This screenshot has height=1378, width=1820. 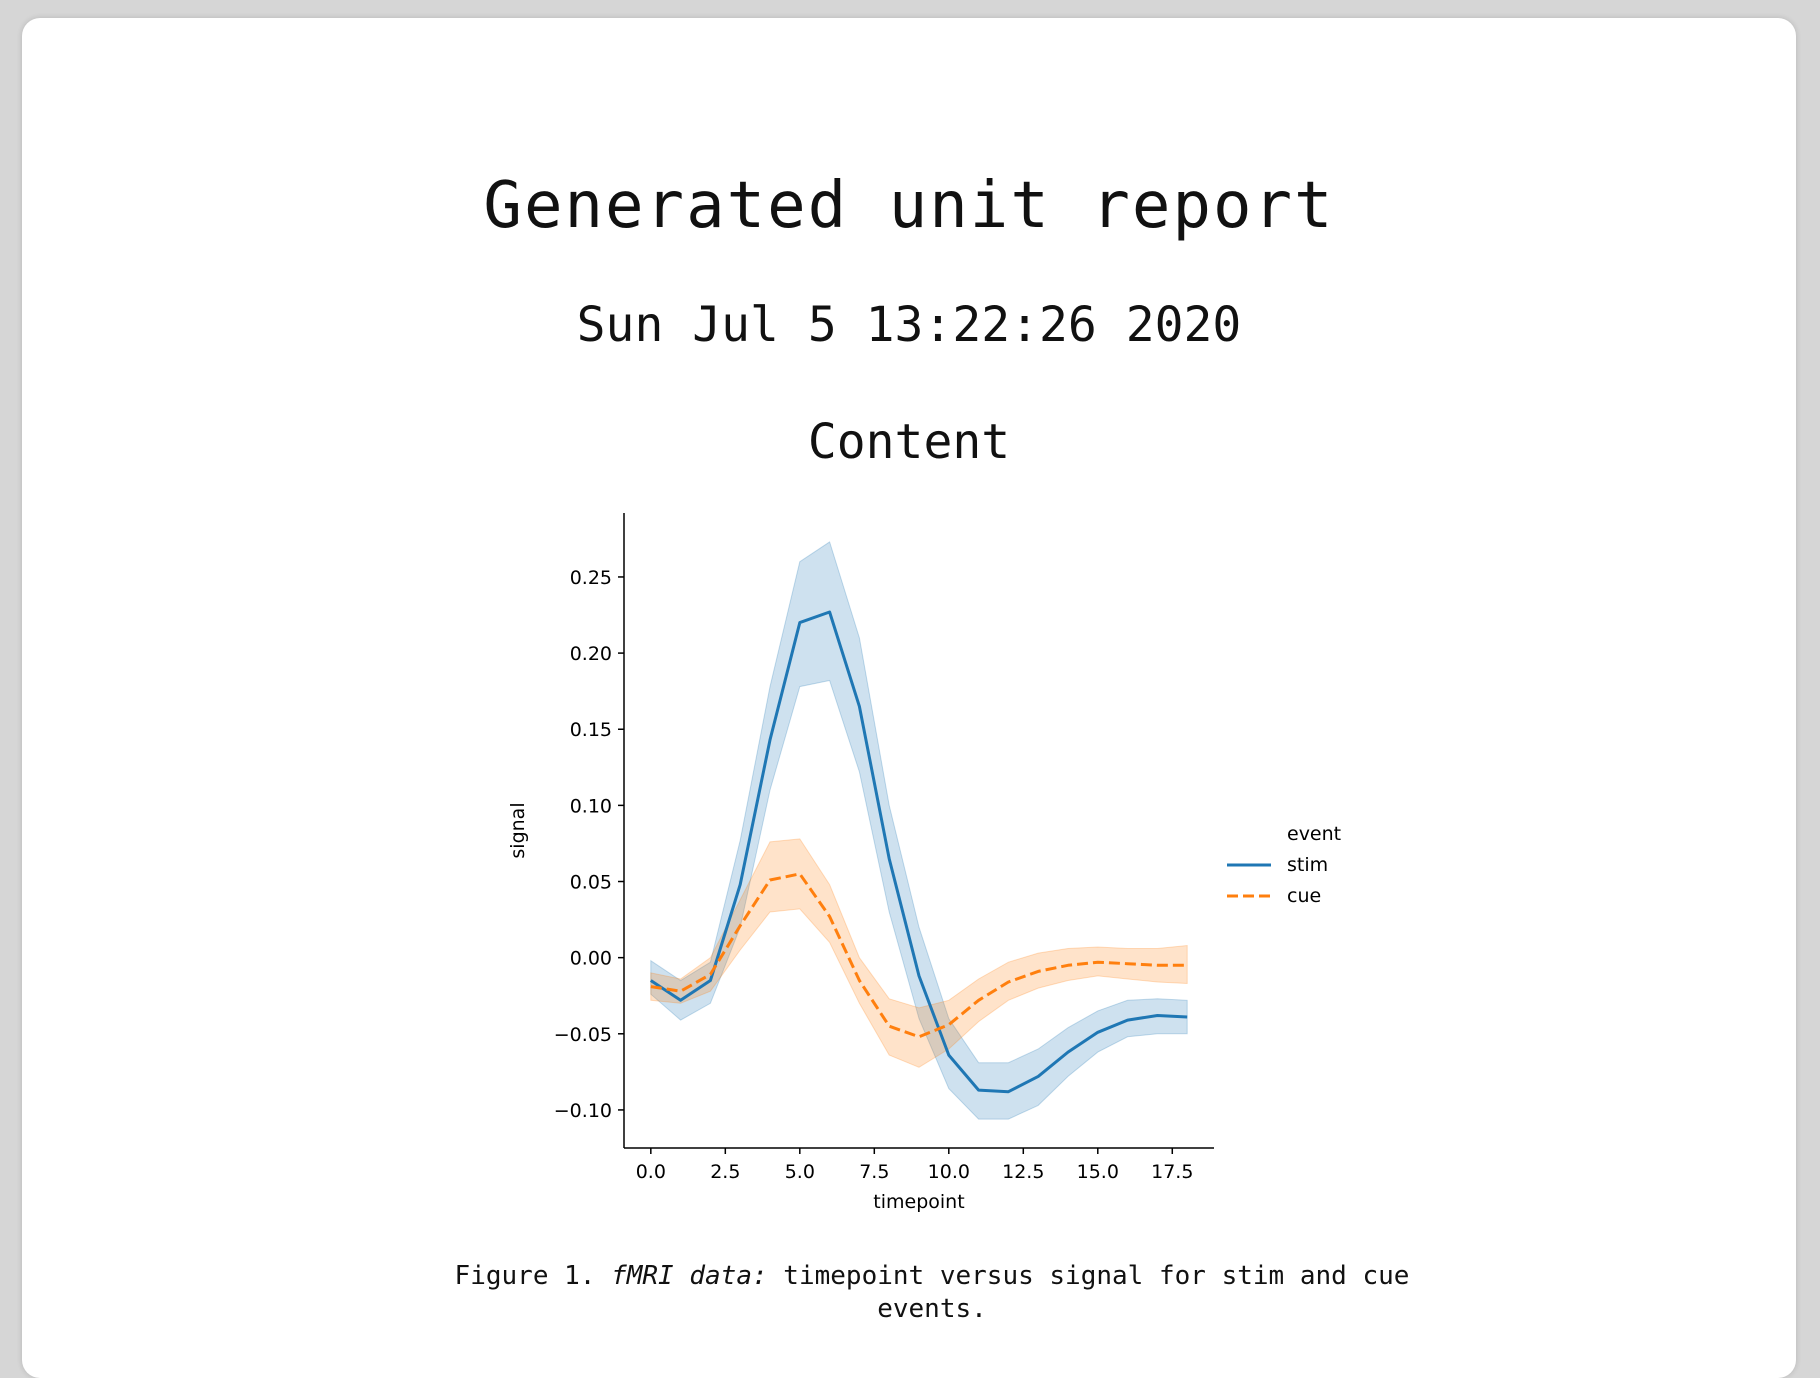 What do you see at coordinates (800, 1172) in the screenshot?
I see `x-tick-label: 5.0` at bounding box center [800, 1172].